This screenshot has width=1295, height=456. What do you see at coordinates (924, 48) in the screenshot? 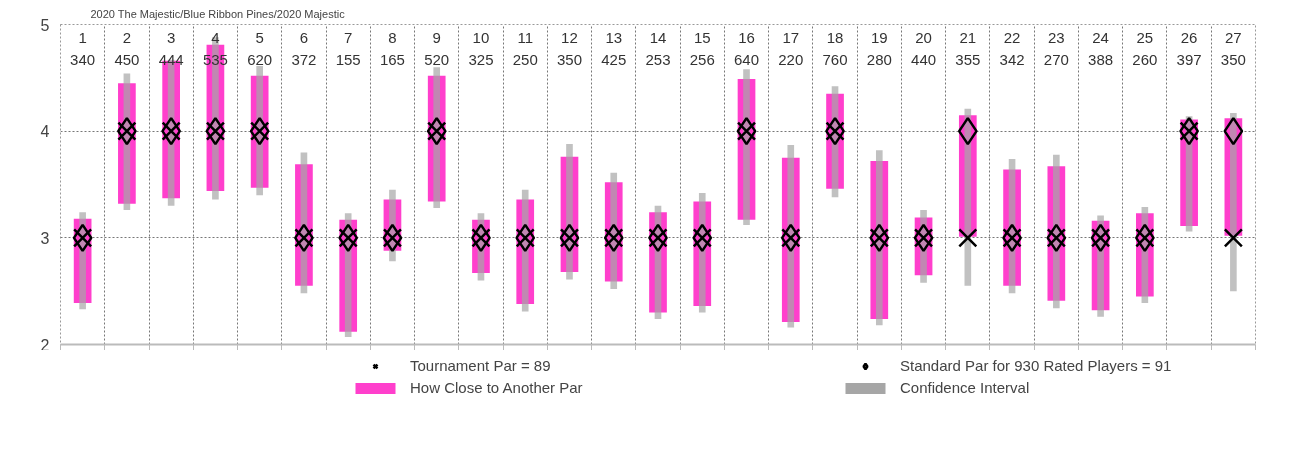
I see `x-tick-label: 20 440` at bounding box center [924, 48].